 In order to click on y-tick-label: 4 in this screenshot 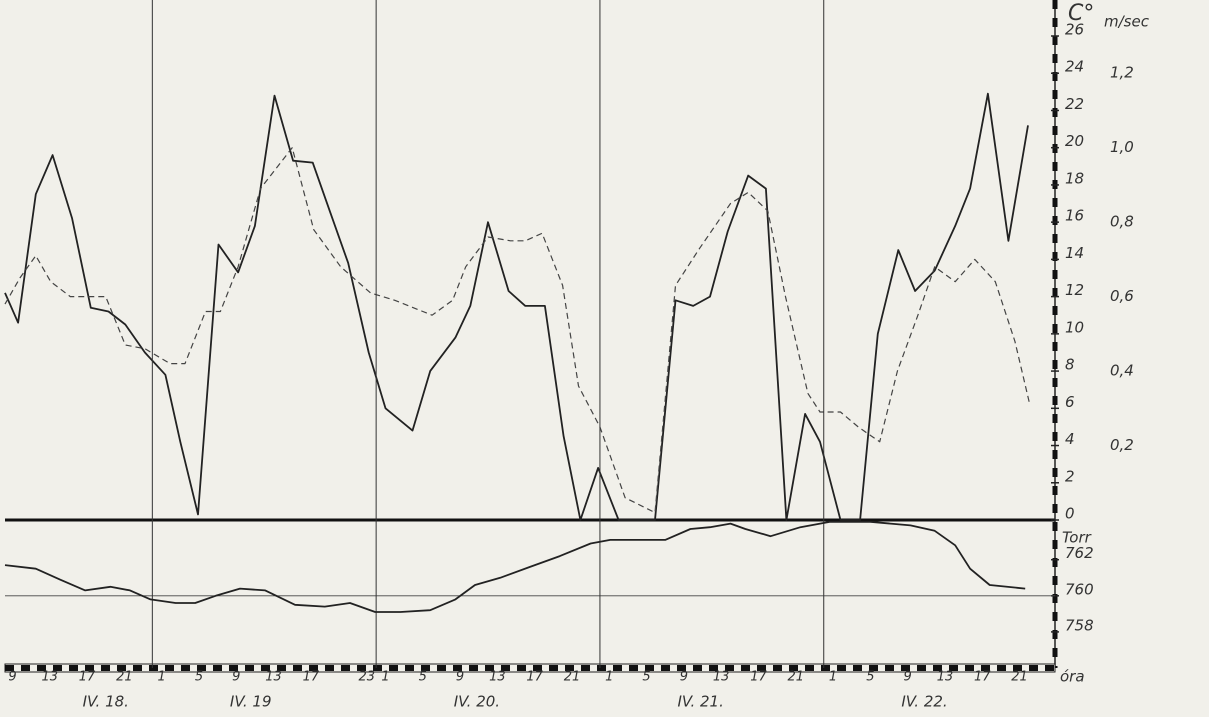, I will do `click(1070, 439)`.